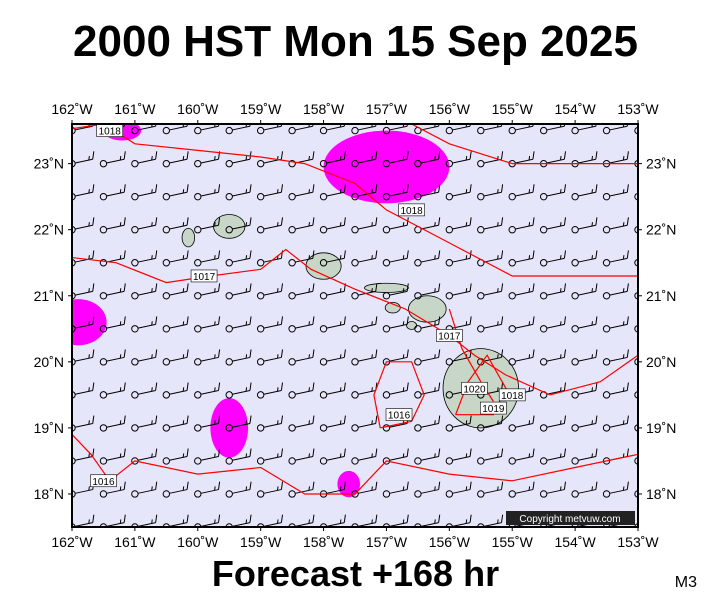 The width and height of the screenshot is (711, 600). I want to click on isobar-label: 1018, so click(512, 396).